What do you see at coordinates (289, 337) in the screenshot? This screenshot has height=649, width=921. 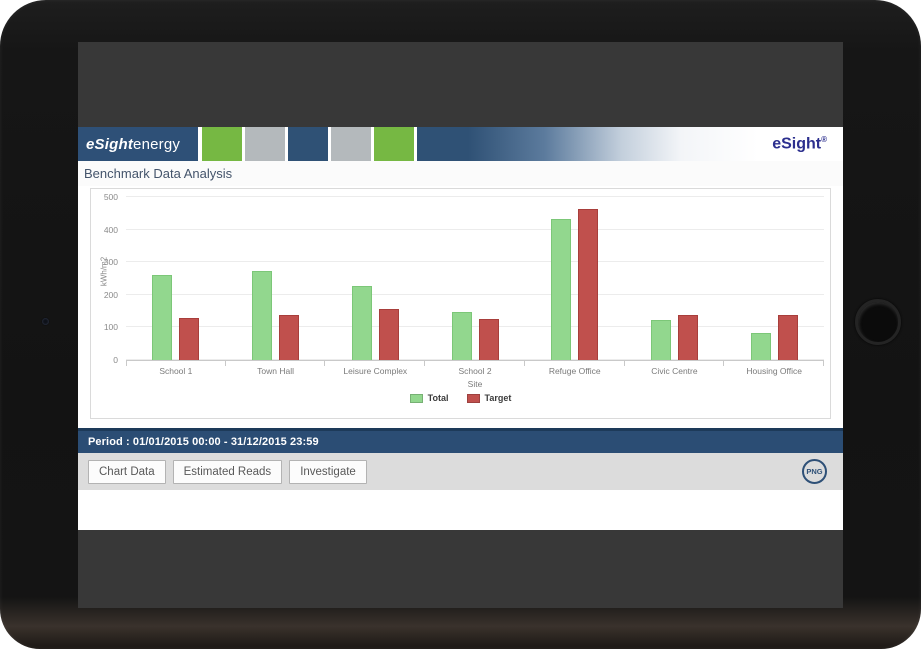 I see `bar-target-town-hall` at bounding box center [289, 337].